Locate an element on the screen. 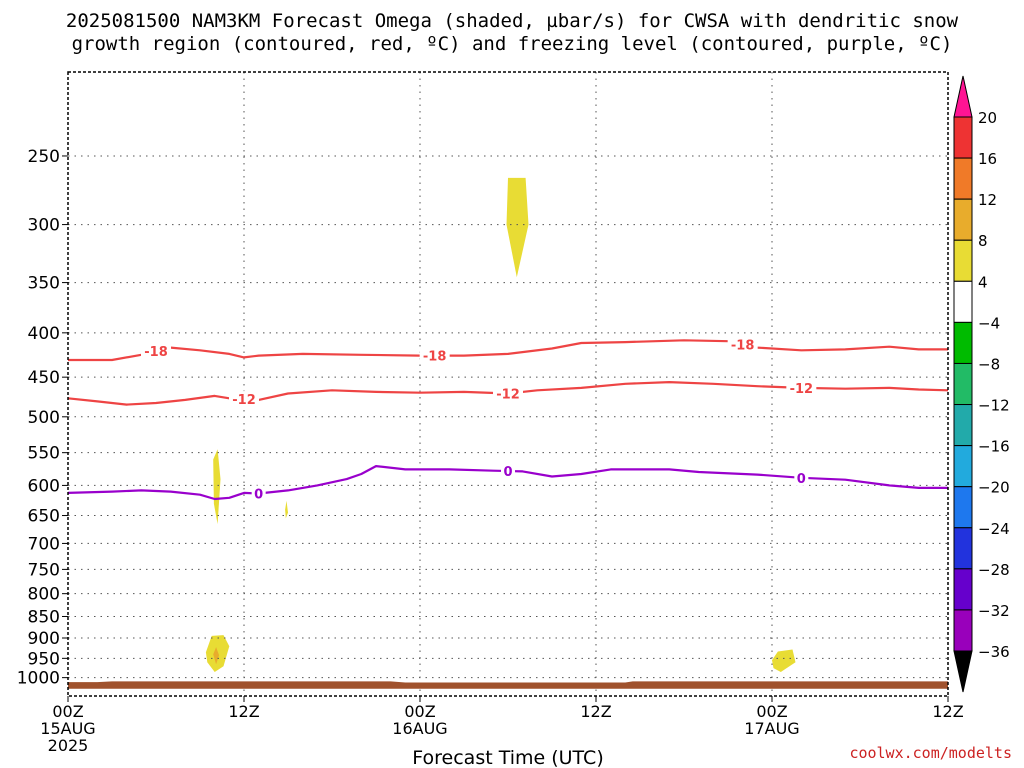 The image size is (1024, 768). contour-label-1-1: -12 is located at coordinates (508, 395).